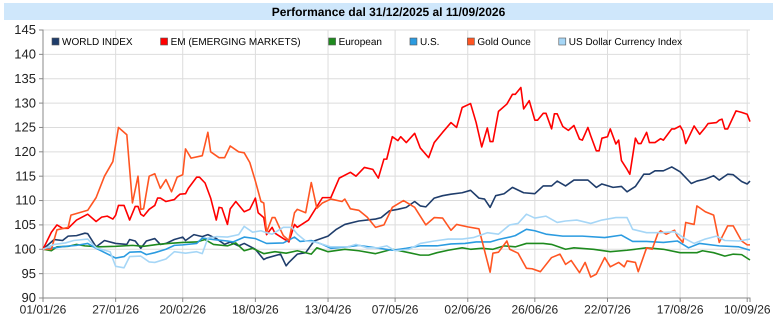 This screenshot has width=777, height=320. I want to click on y-tick-label: 125, so click(25, 127).